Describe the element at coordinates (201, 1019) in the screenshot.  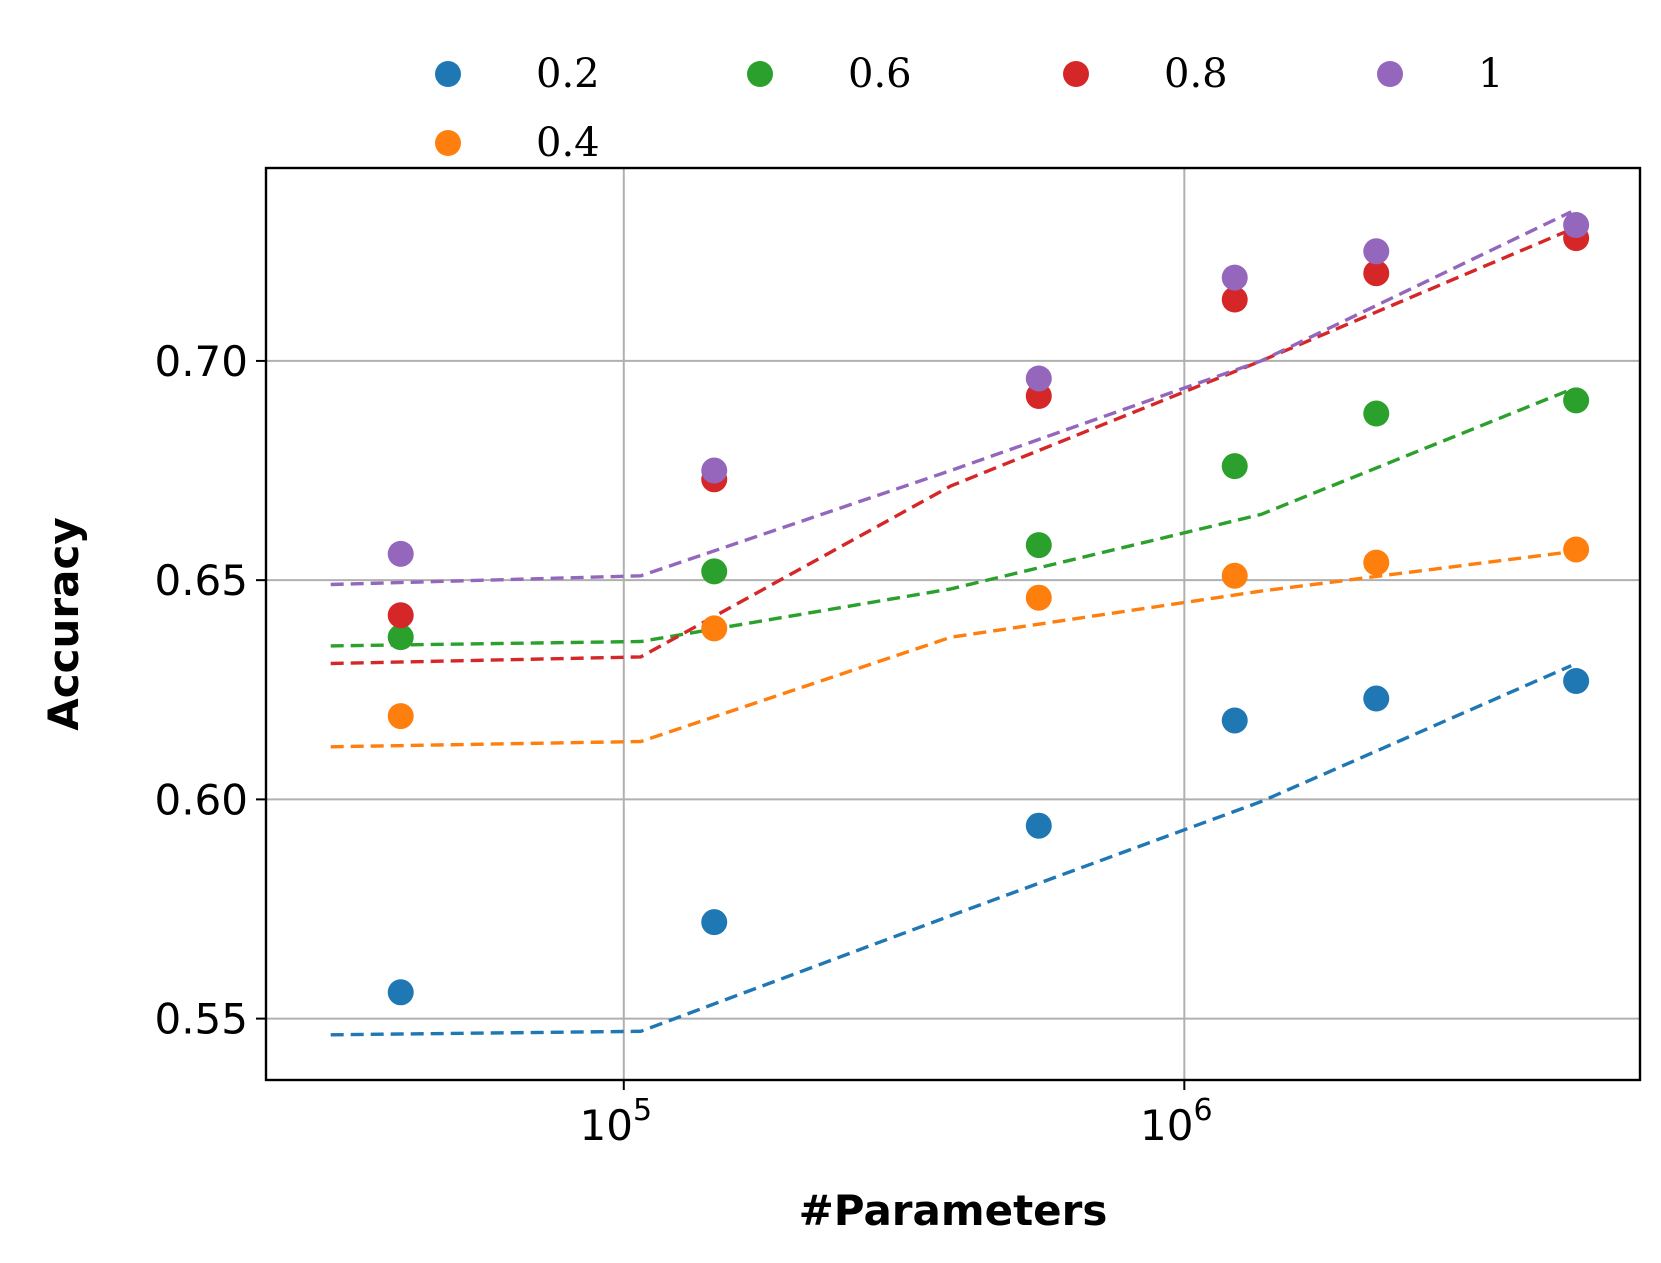
I see `y-tick-label: 0.55` at that location.